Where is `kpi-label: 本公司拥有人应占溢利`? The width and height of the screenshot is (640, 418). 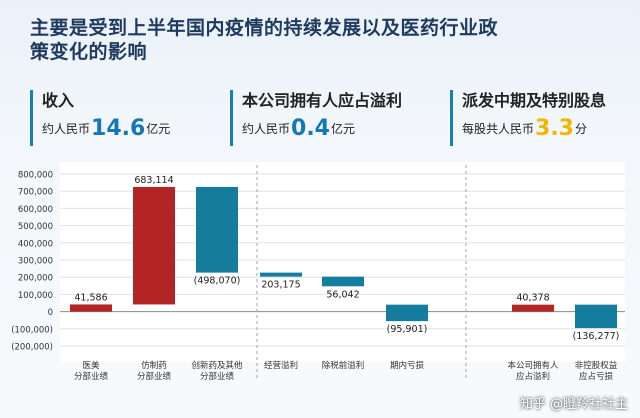 kpi-label: 本公司拥有人应占溢利 is located at coordinates (322, 100).